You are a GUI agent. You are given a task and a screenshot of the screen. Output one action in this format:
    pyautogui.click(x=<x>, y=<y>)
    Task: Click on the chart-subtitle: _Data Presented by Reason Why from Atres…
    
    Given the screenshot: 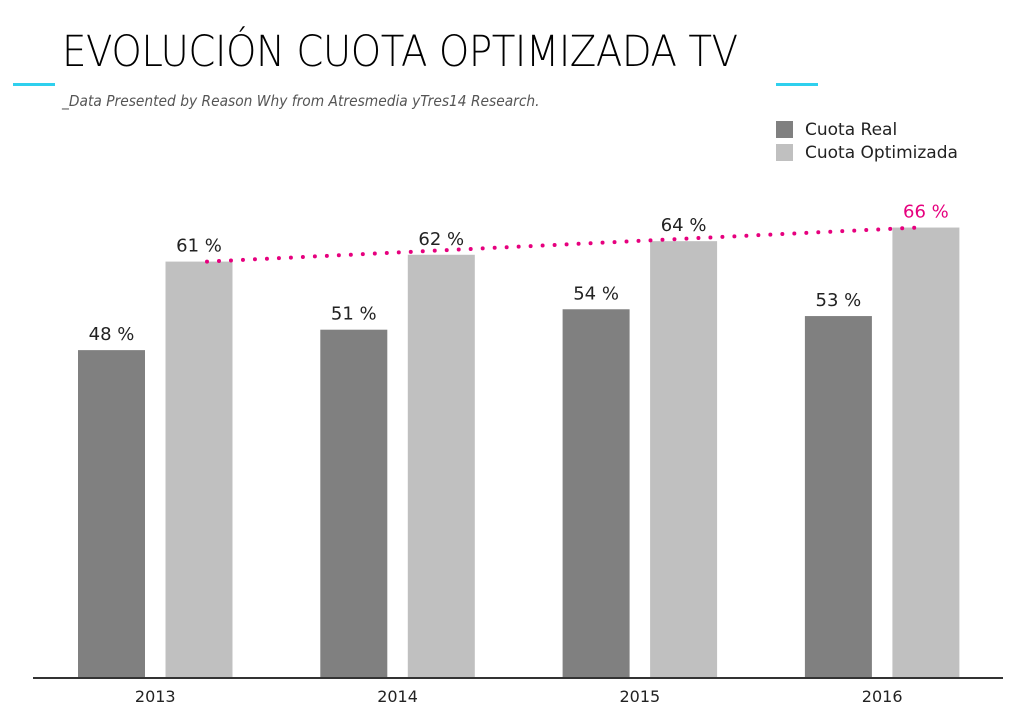 What is the action you would take?
    pyautogui.click(x=301, y=101)
    